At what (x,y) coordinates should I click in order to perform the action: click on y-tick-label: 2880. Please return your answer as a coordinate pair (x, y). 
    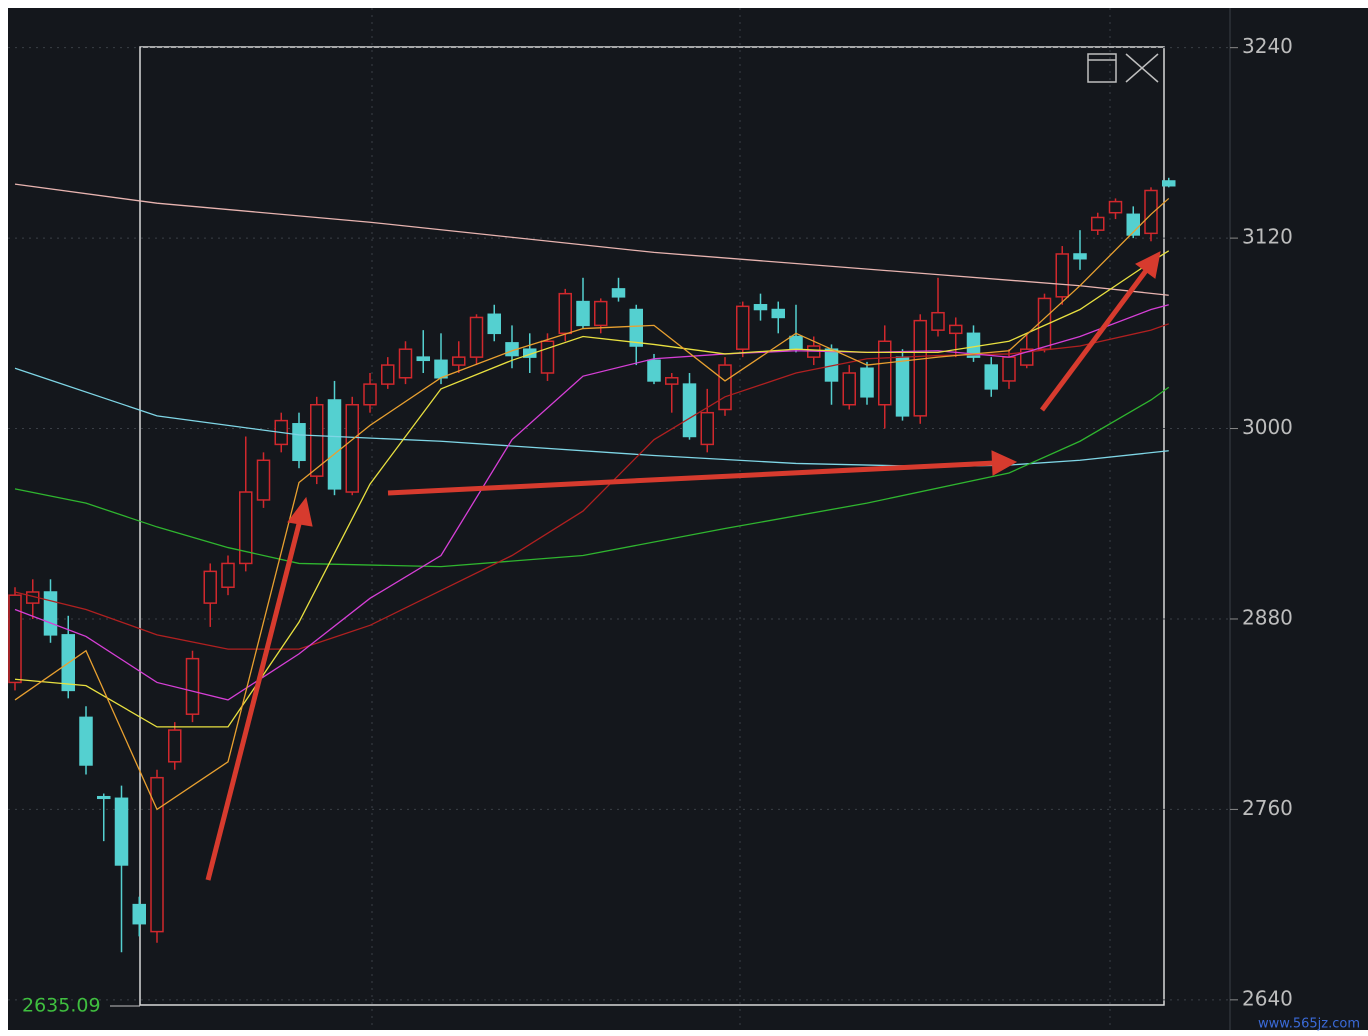
    Looking at the image, I should click on (1267, 617).